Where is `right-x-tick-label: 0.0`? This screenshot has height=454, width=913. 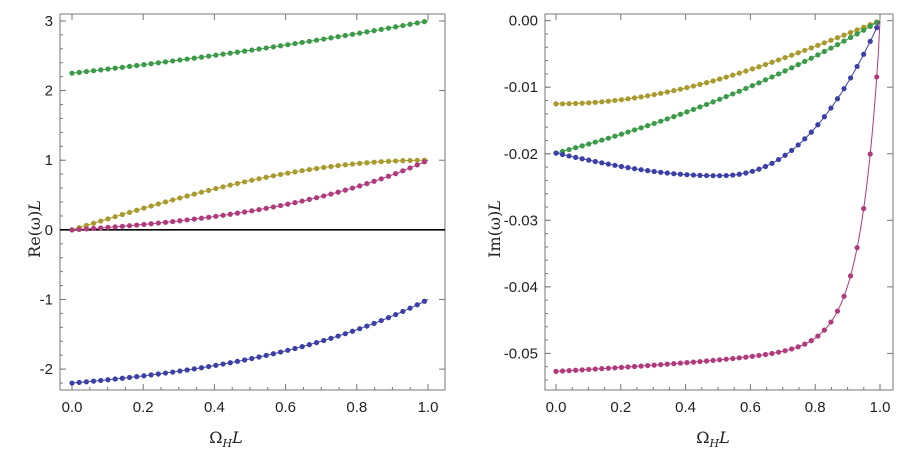 right-x-tick-label: 0.0 is located at coordinates (556, 407).